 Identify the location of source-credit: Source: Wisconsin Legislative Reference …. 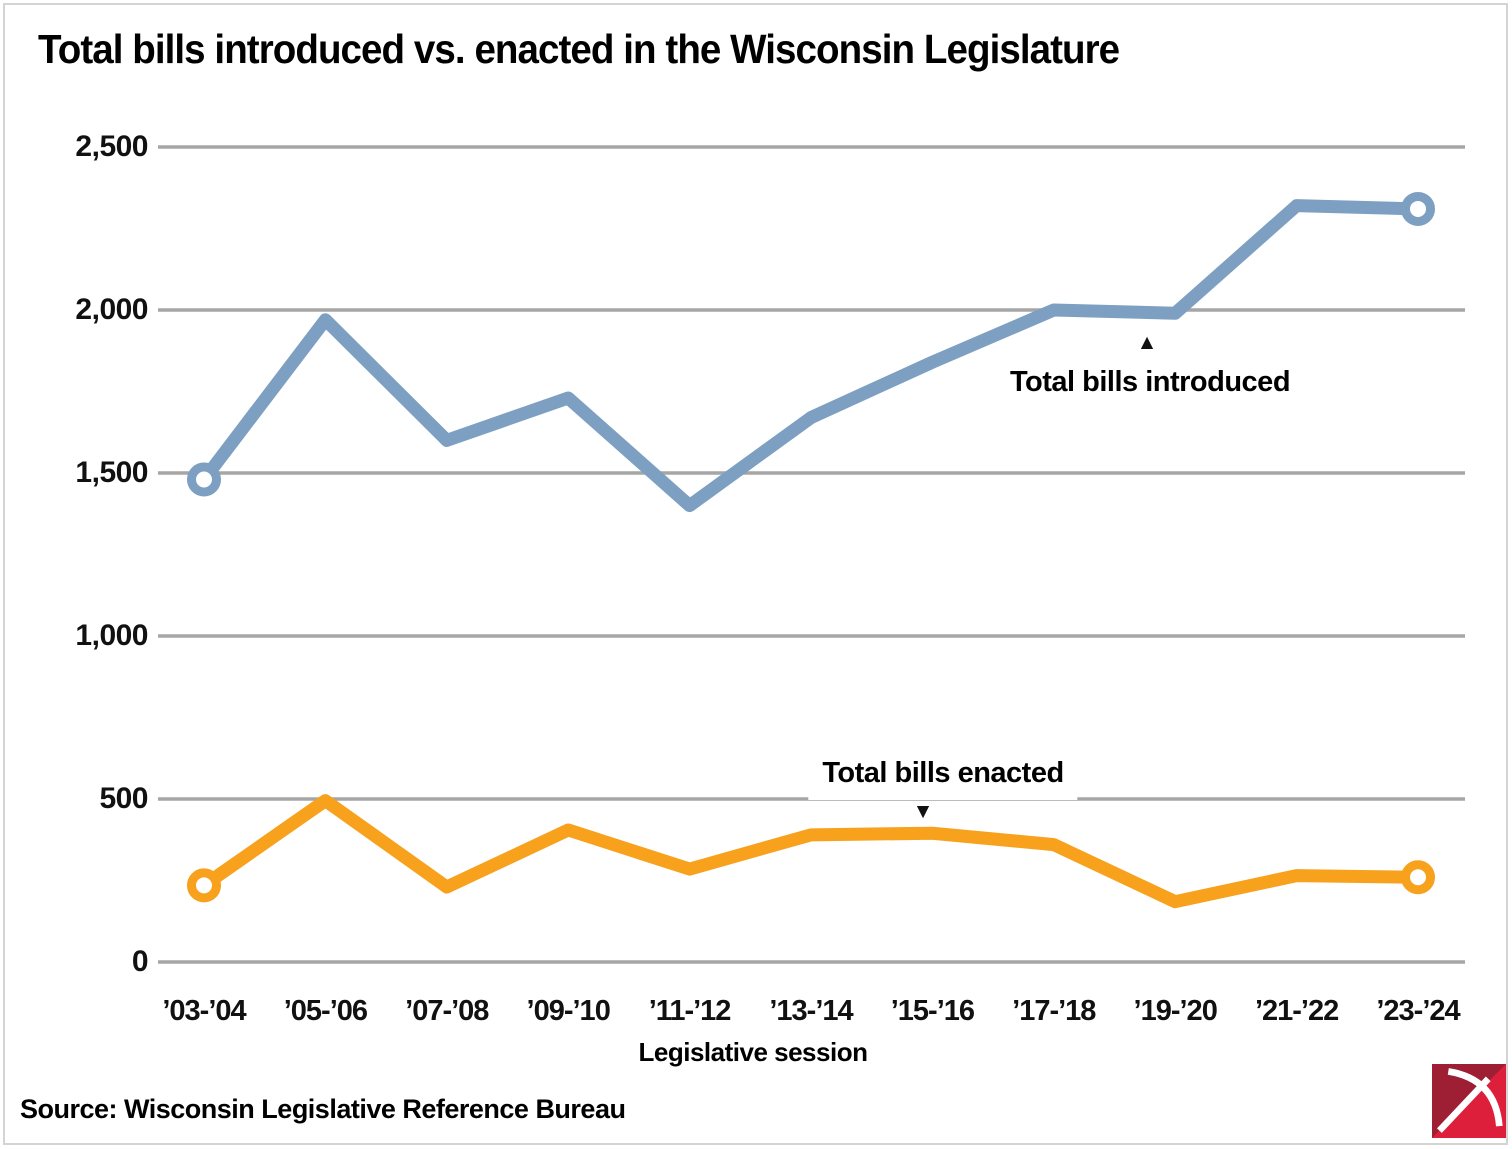
(323, 1109).